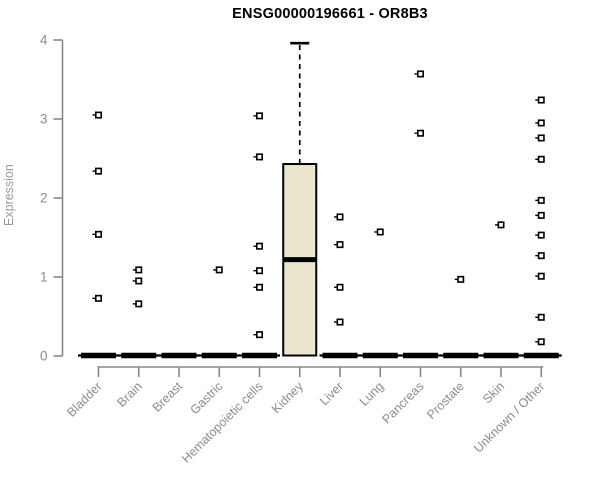 This screenshot has width=600, height=500. I want to click on chart-title: ENSG00000196661 - OR8B3, so click(330, 14).